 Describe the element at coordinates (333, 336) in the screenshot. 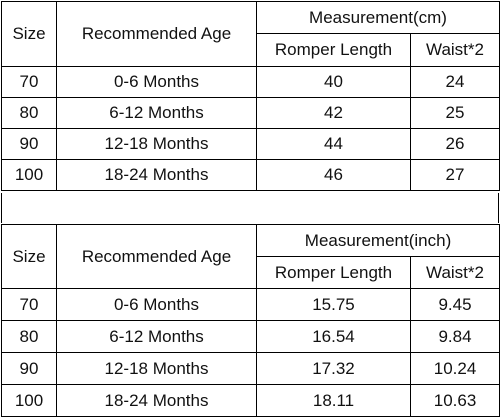

I see `romper-length-cell: 16.54` at that location.